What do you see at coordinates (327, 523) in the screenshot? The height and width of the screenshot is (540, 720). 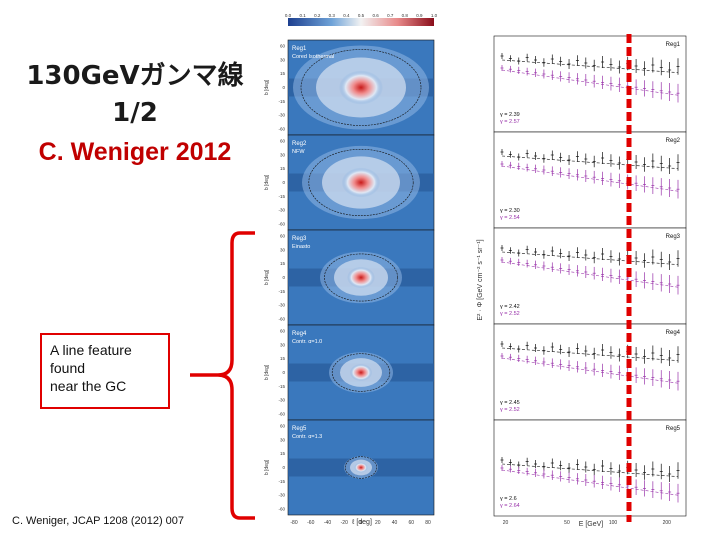 I see `map-x-tick-label: -40` at bounding box center [327, 523].